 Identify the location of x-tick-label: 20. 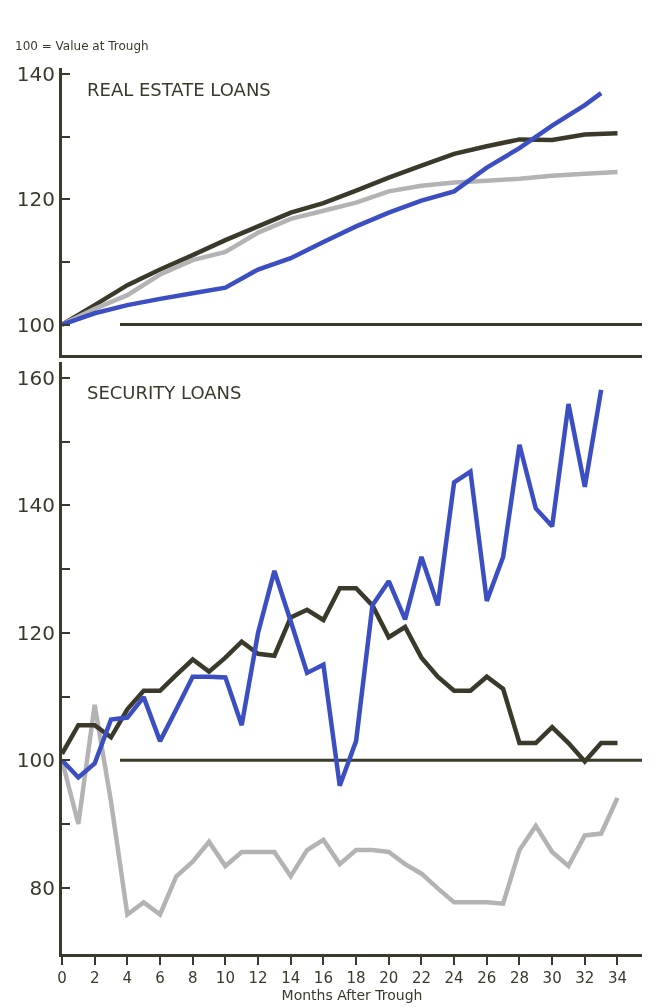
(389, 978).